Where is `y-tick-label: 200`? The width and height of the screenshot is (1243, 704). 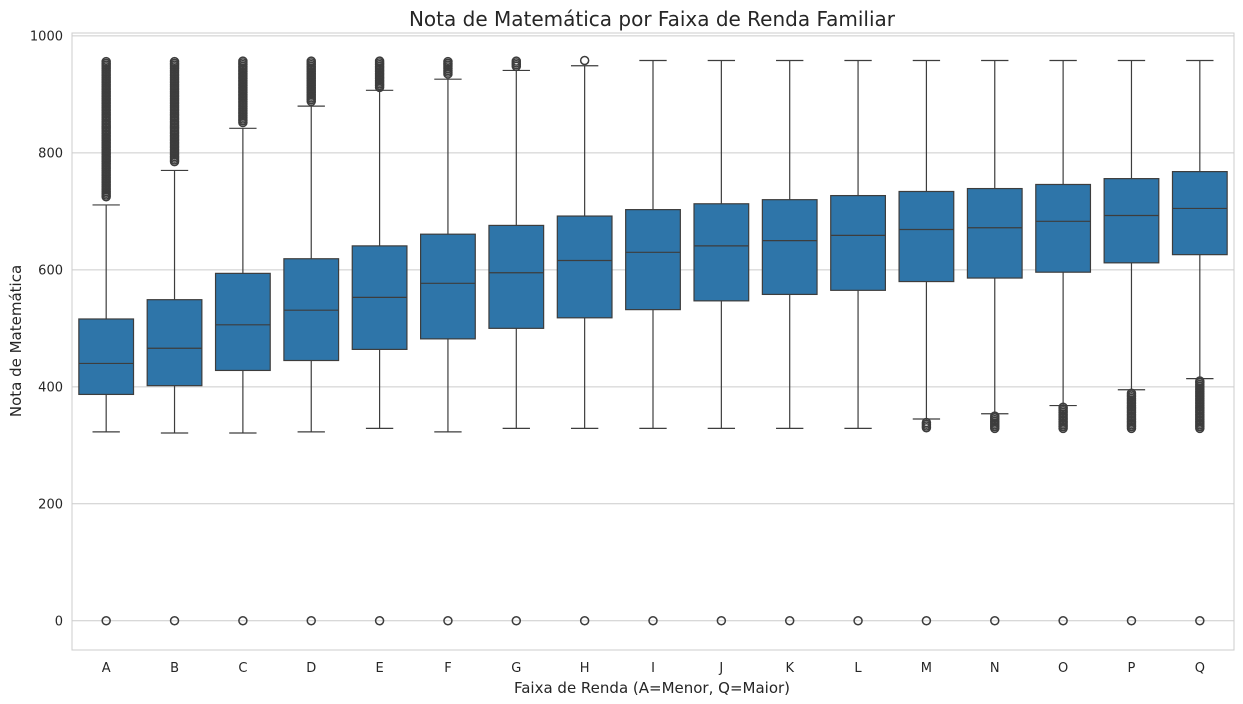
y-tick-label: 200 is located at coordinates (50, 504).